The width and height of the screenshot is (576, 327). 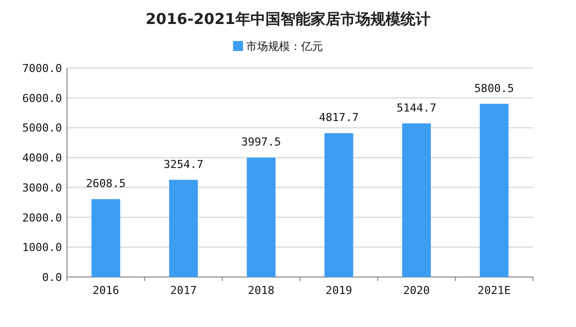 I want to click on y-tick-label: 1000.0, so click(x=42, y=247).